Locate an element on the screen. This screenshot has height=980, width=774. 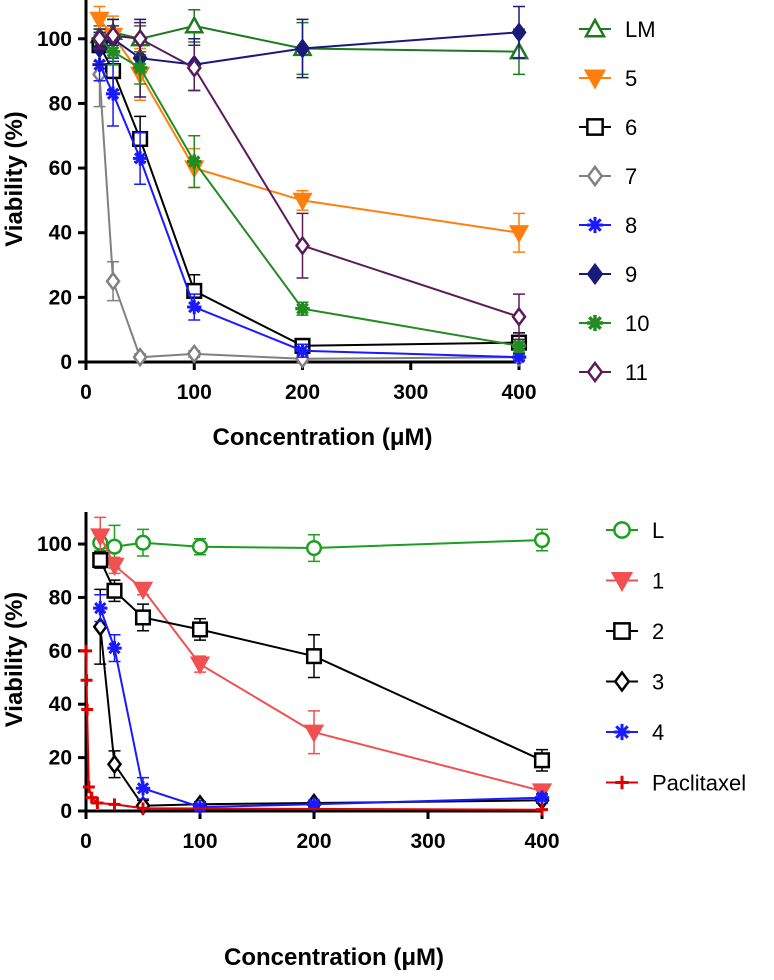
legend-label: 5 is located at coordinates (631, 78).